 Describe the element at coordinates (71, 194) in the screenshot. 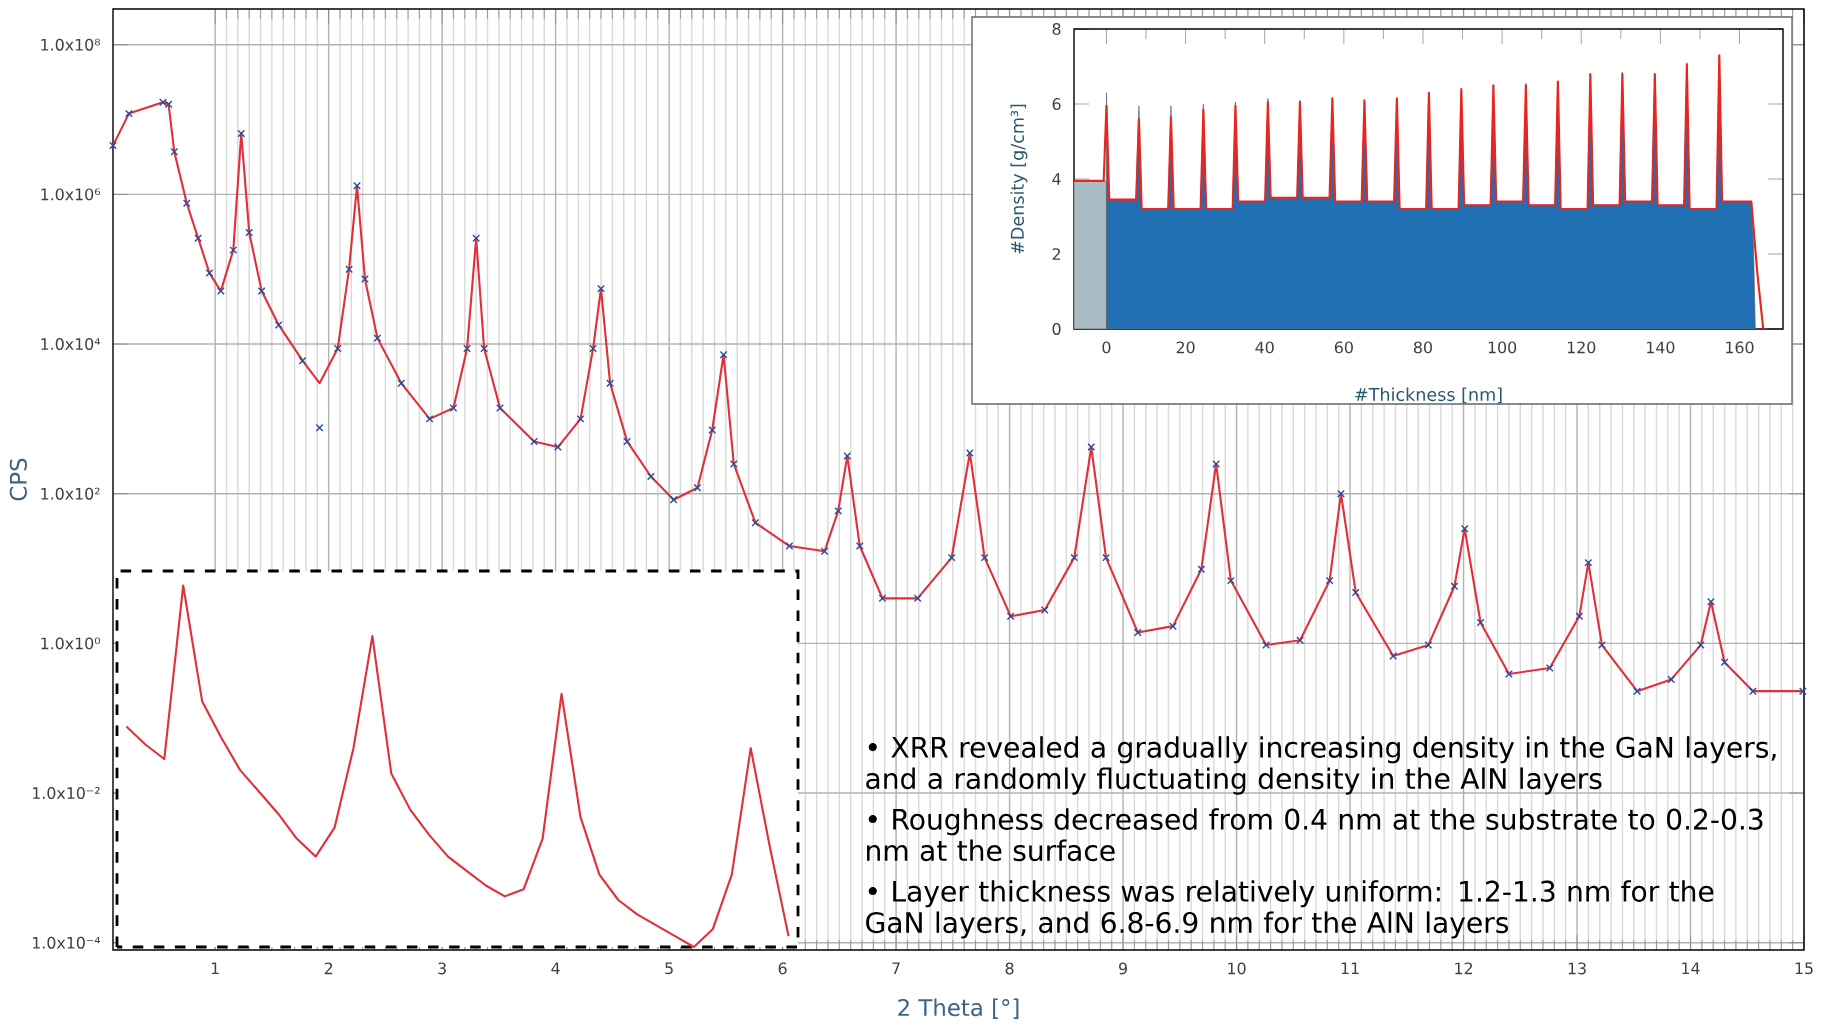

I see `y-tick-label: 1.0x10⁶` at that location.